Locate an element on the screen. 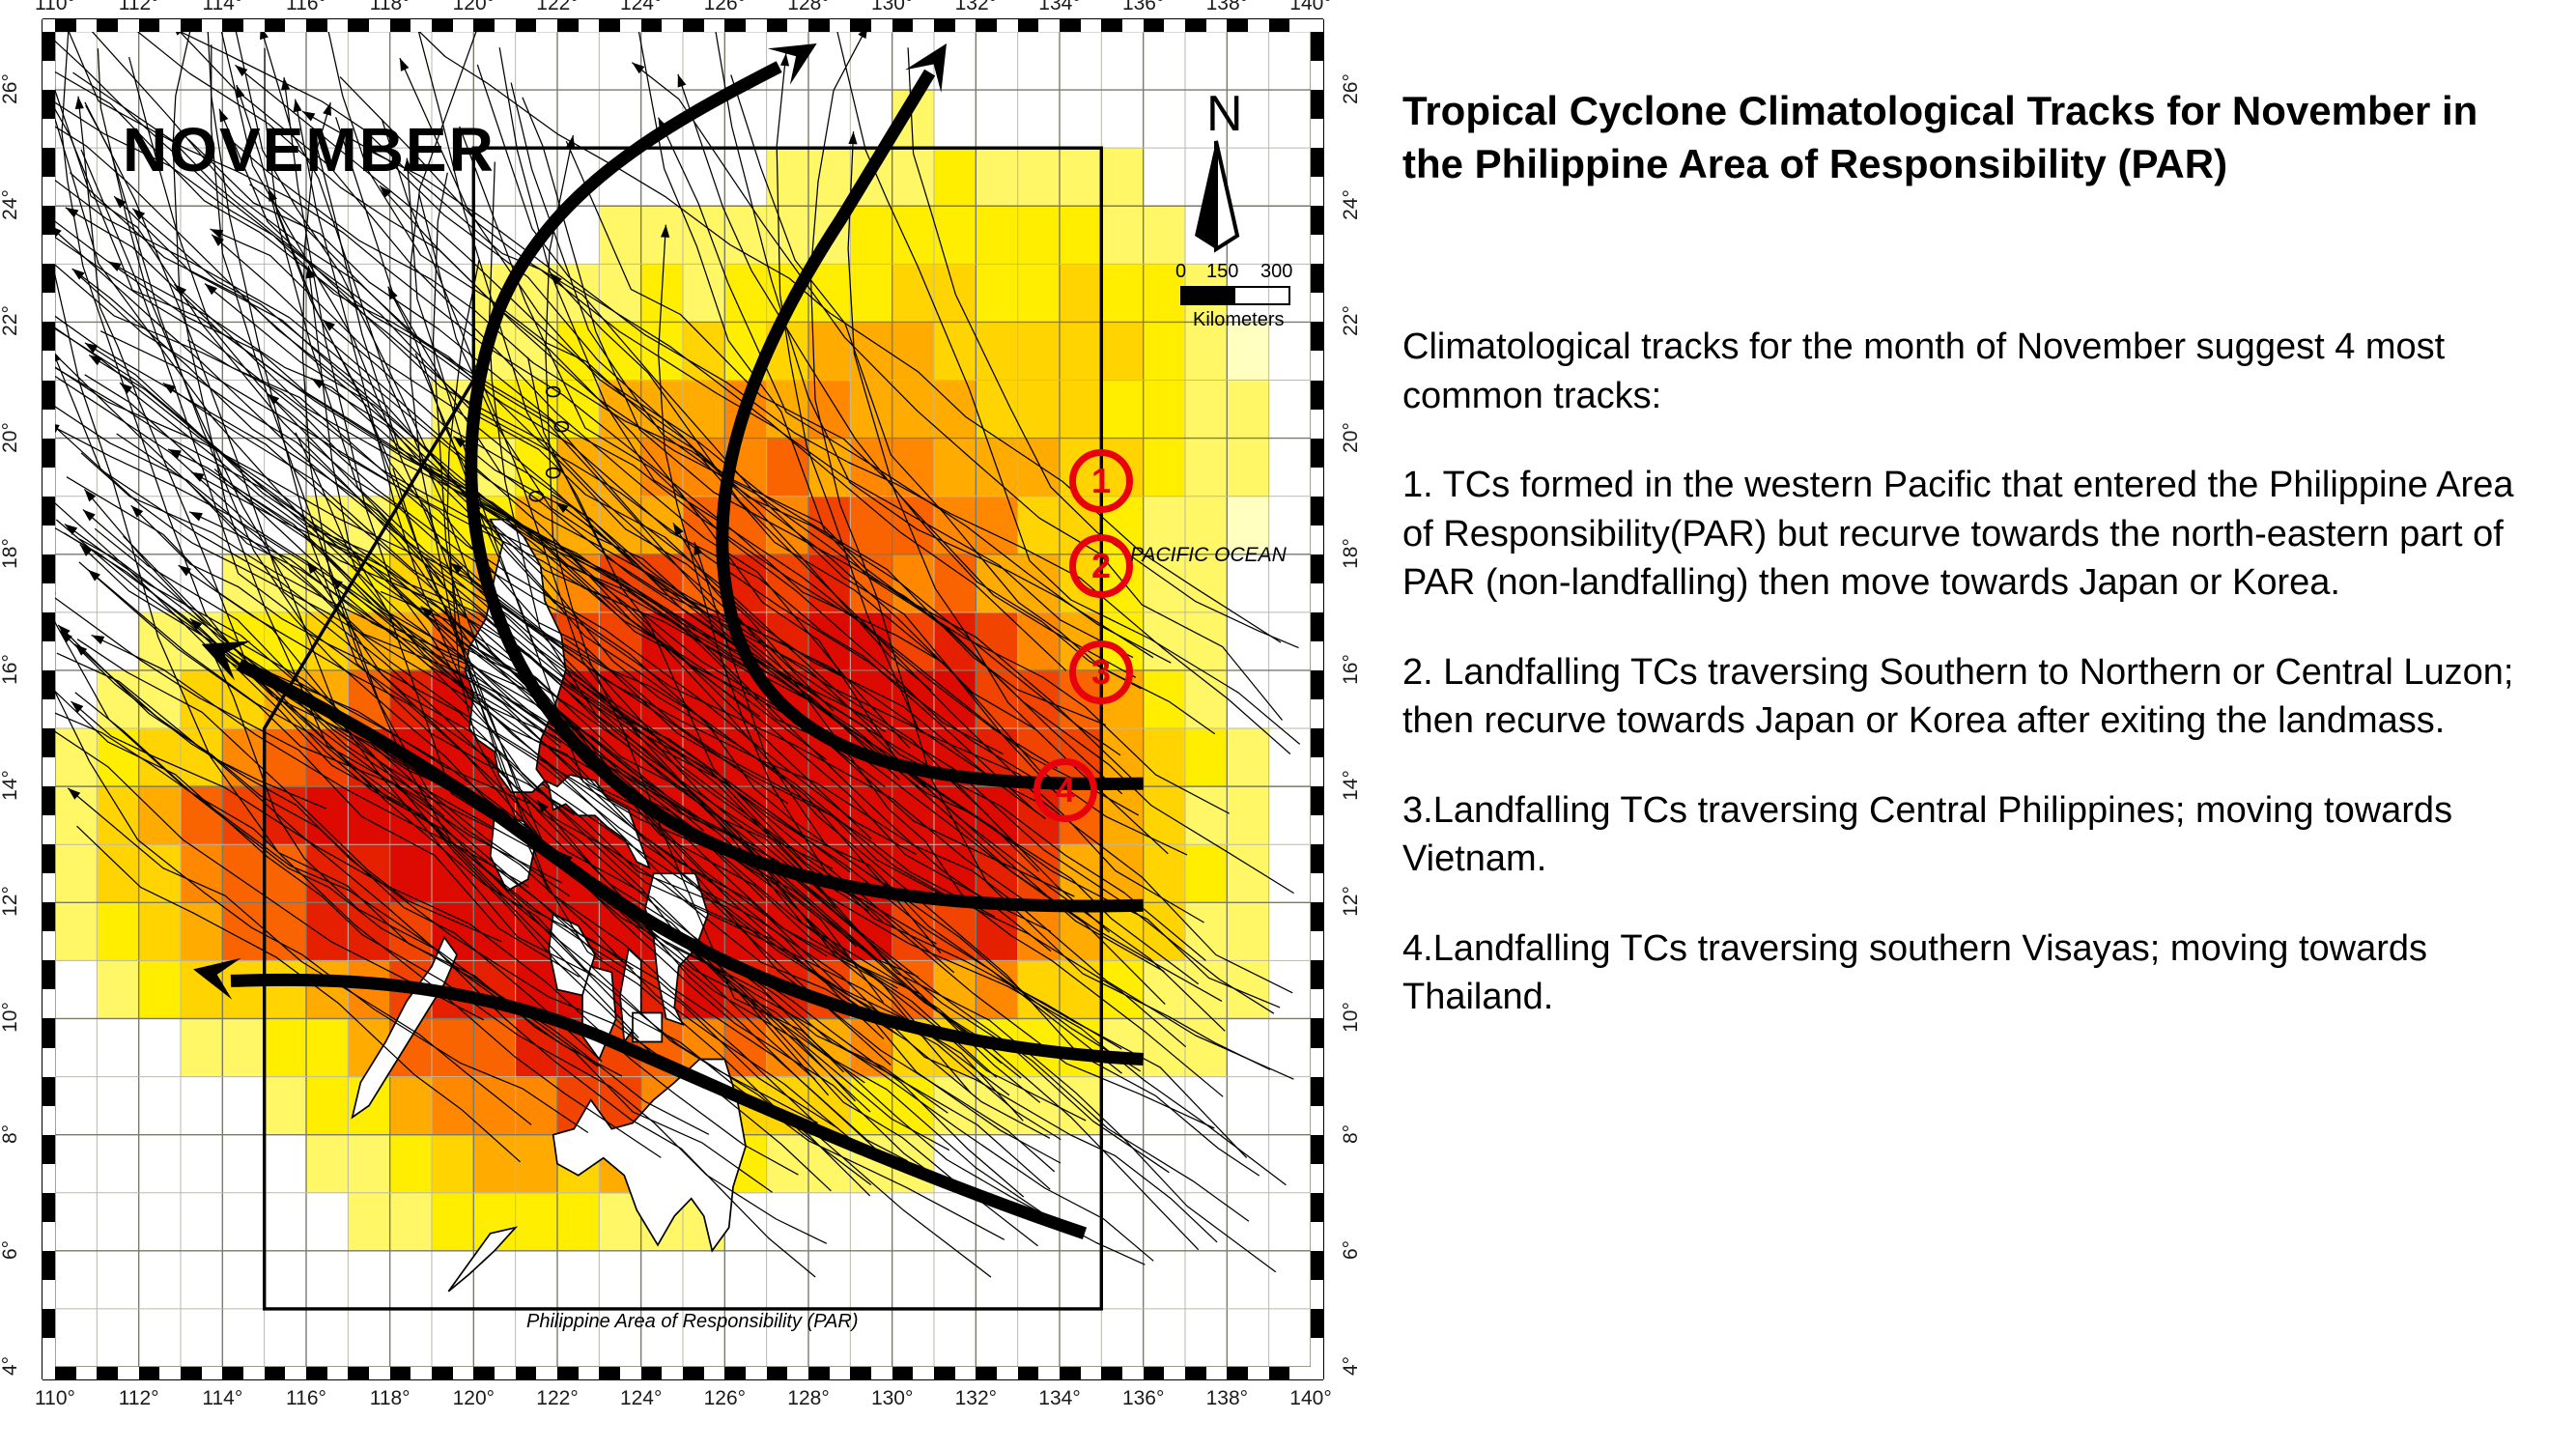 Image resolution: width=2576 pixels, height=1449 pixels. latitude-label-right: 4° is located at coordinates (1351, 1366).